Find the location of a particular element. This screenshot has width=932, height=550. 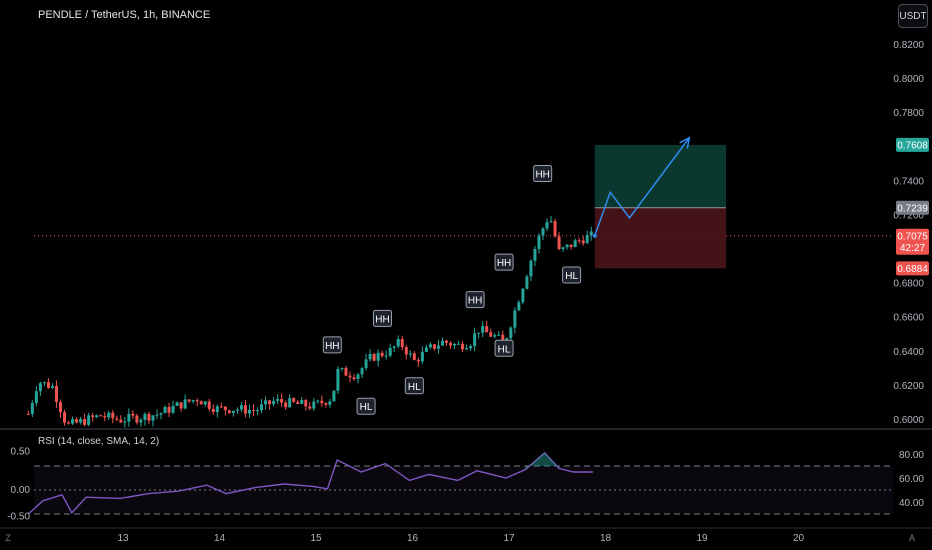

projection-start-dot is located at coordinates (594, 235).